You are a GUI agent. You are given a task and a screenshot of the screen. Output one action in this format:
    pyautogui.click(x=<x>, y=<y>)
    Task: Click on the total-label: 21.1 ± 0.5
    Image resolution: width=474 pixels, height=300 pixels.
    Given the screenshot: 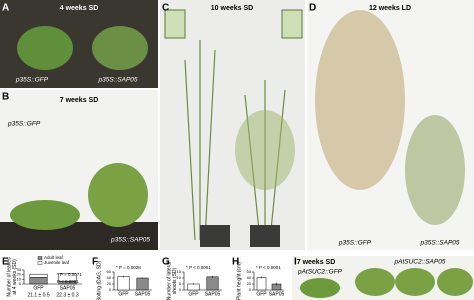 What is the action you would take?
    pyautogui.click(x=38, y=295)
    